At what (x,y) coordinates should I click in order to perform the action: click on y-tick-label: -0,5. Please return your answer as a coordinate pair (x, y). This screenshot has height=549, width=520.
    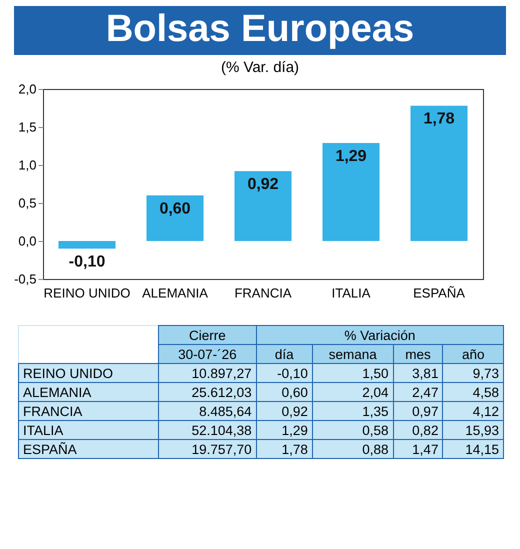
    Looking at the image, I should click on (25, 279).